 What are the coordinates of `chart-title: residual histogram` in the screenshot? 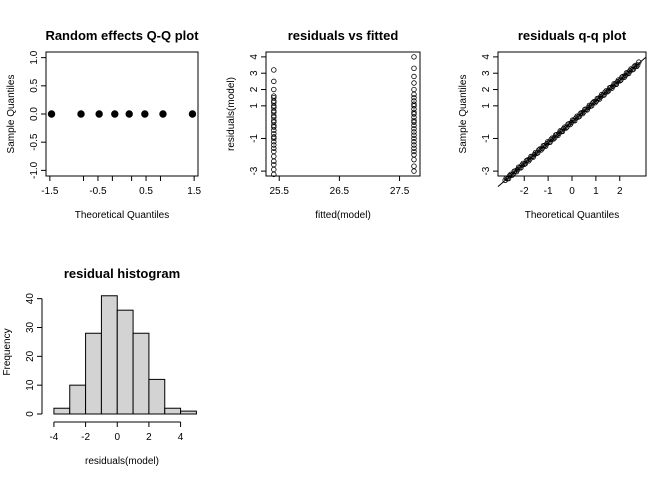 It's located at (122, 273).